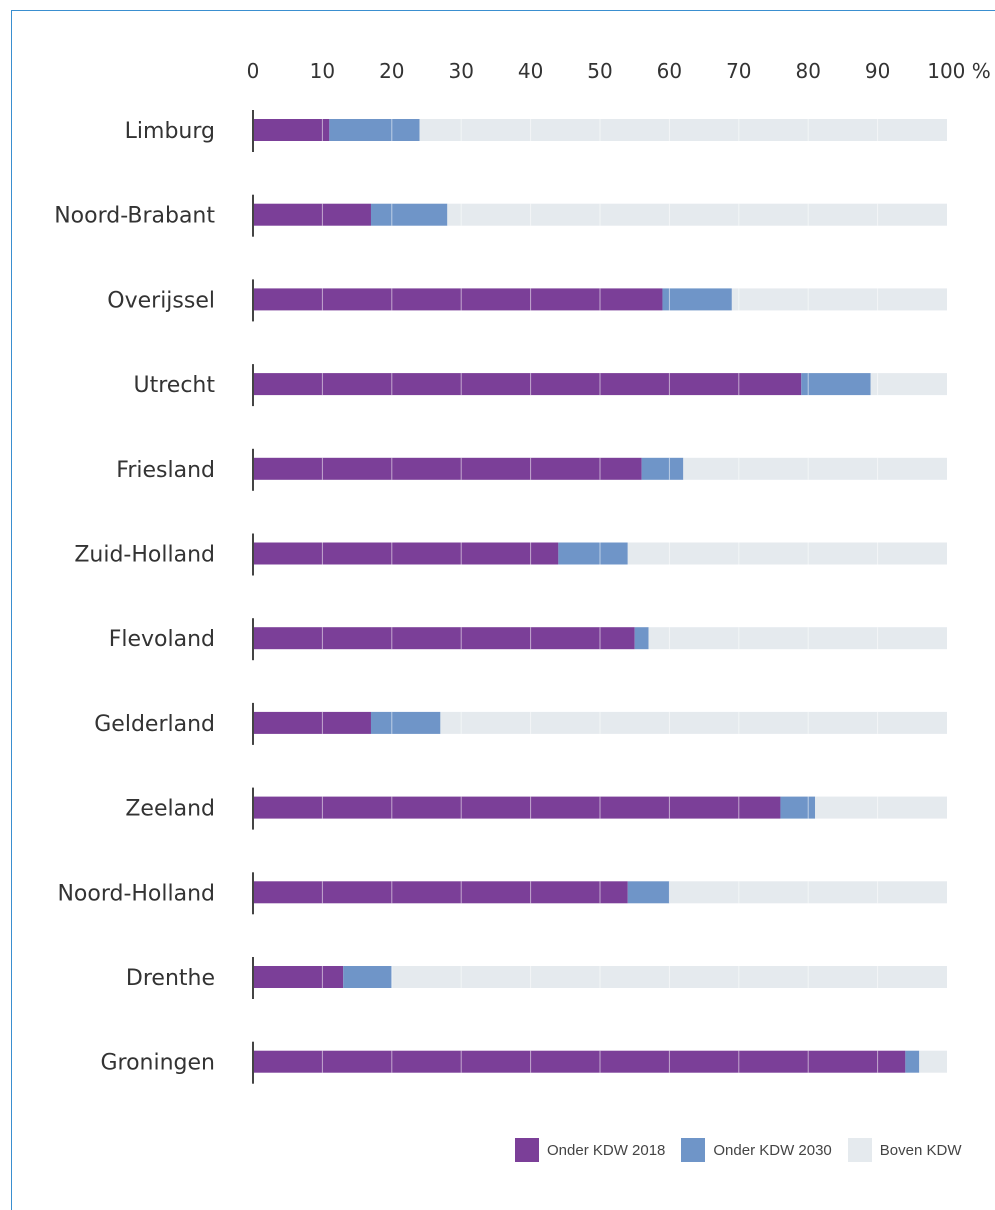 The height and width of the screenshot is (1210, 995). Describe the element at coordinates (391, 71) in the screenshot. I see `x-tick-label: 20` at that location.